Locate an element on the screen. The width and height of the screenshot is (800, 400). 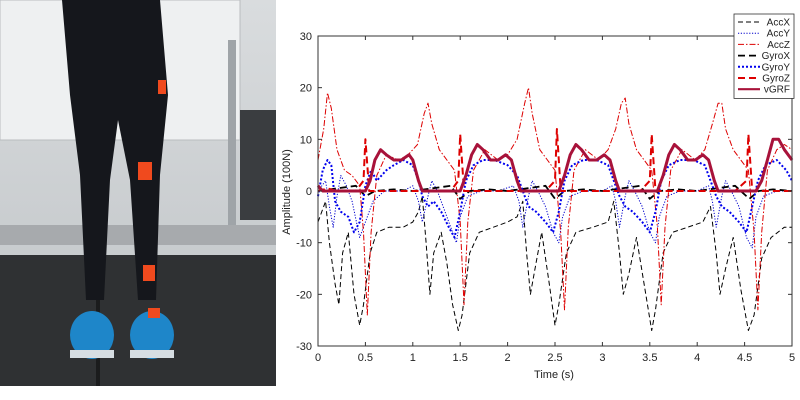
x-tick-label: 4.5 is located at coordinates (744, 358).